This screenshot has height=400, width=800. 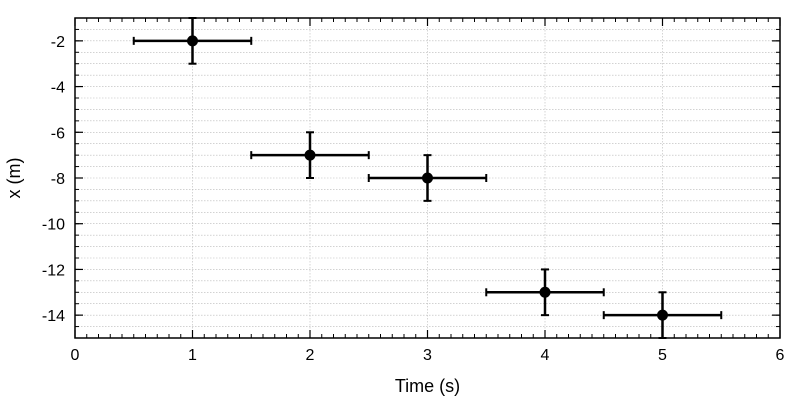 I want to click on x-tick-labels: 0 1 2 3 4 5 6, so click(x=428, y=355).